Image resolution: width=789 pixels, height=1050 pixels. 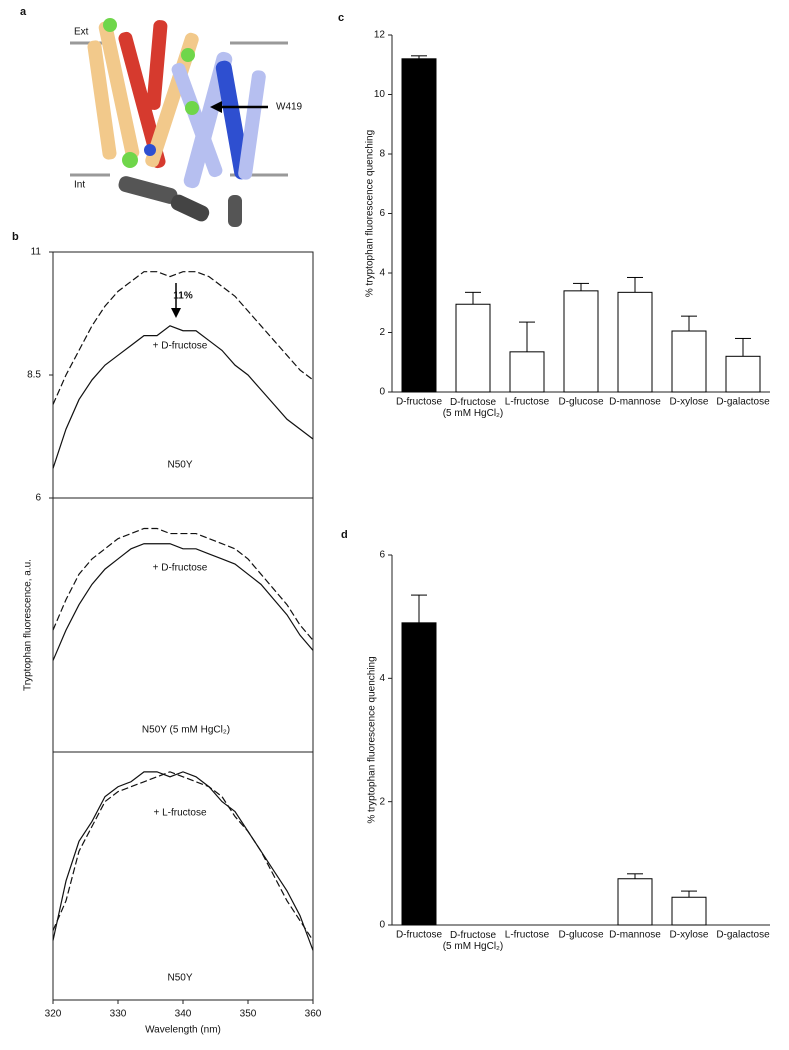 I want to click on y-axis-label: Tryptophan fluorescence, a.u., so click(x=28, y=625).